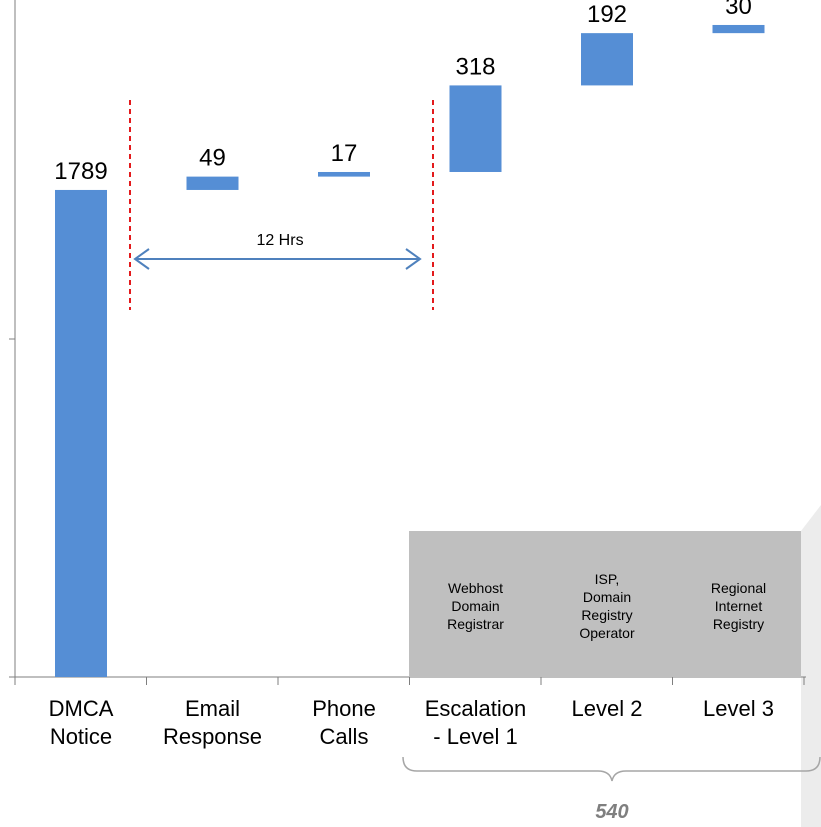  Describe the element at coordinates (413, 259) in the screenshot. I see `arrow-head-right` at that location.